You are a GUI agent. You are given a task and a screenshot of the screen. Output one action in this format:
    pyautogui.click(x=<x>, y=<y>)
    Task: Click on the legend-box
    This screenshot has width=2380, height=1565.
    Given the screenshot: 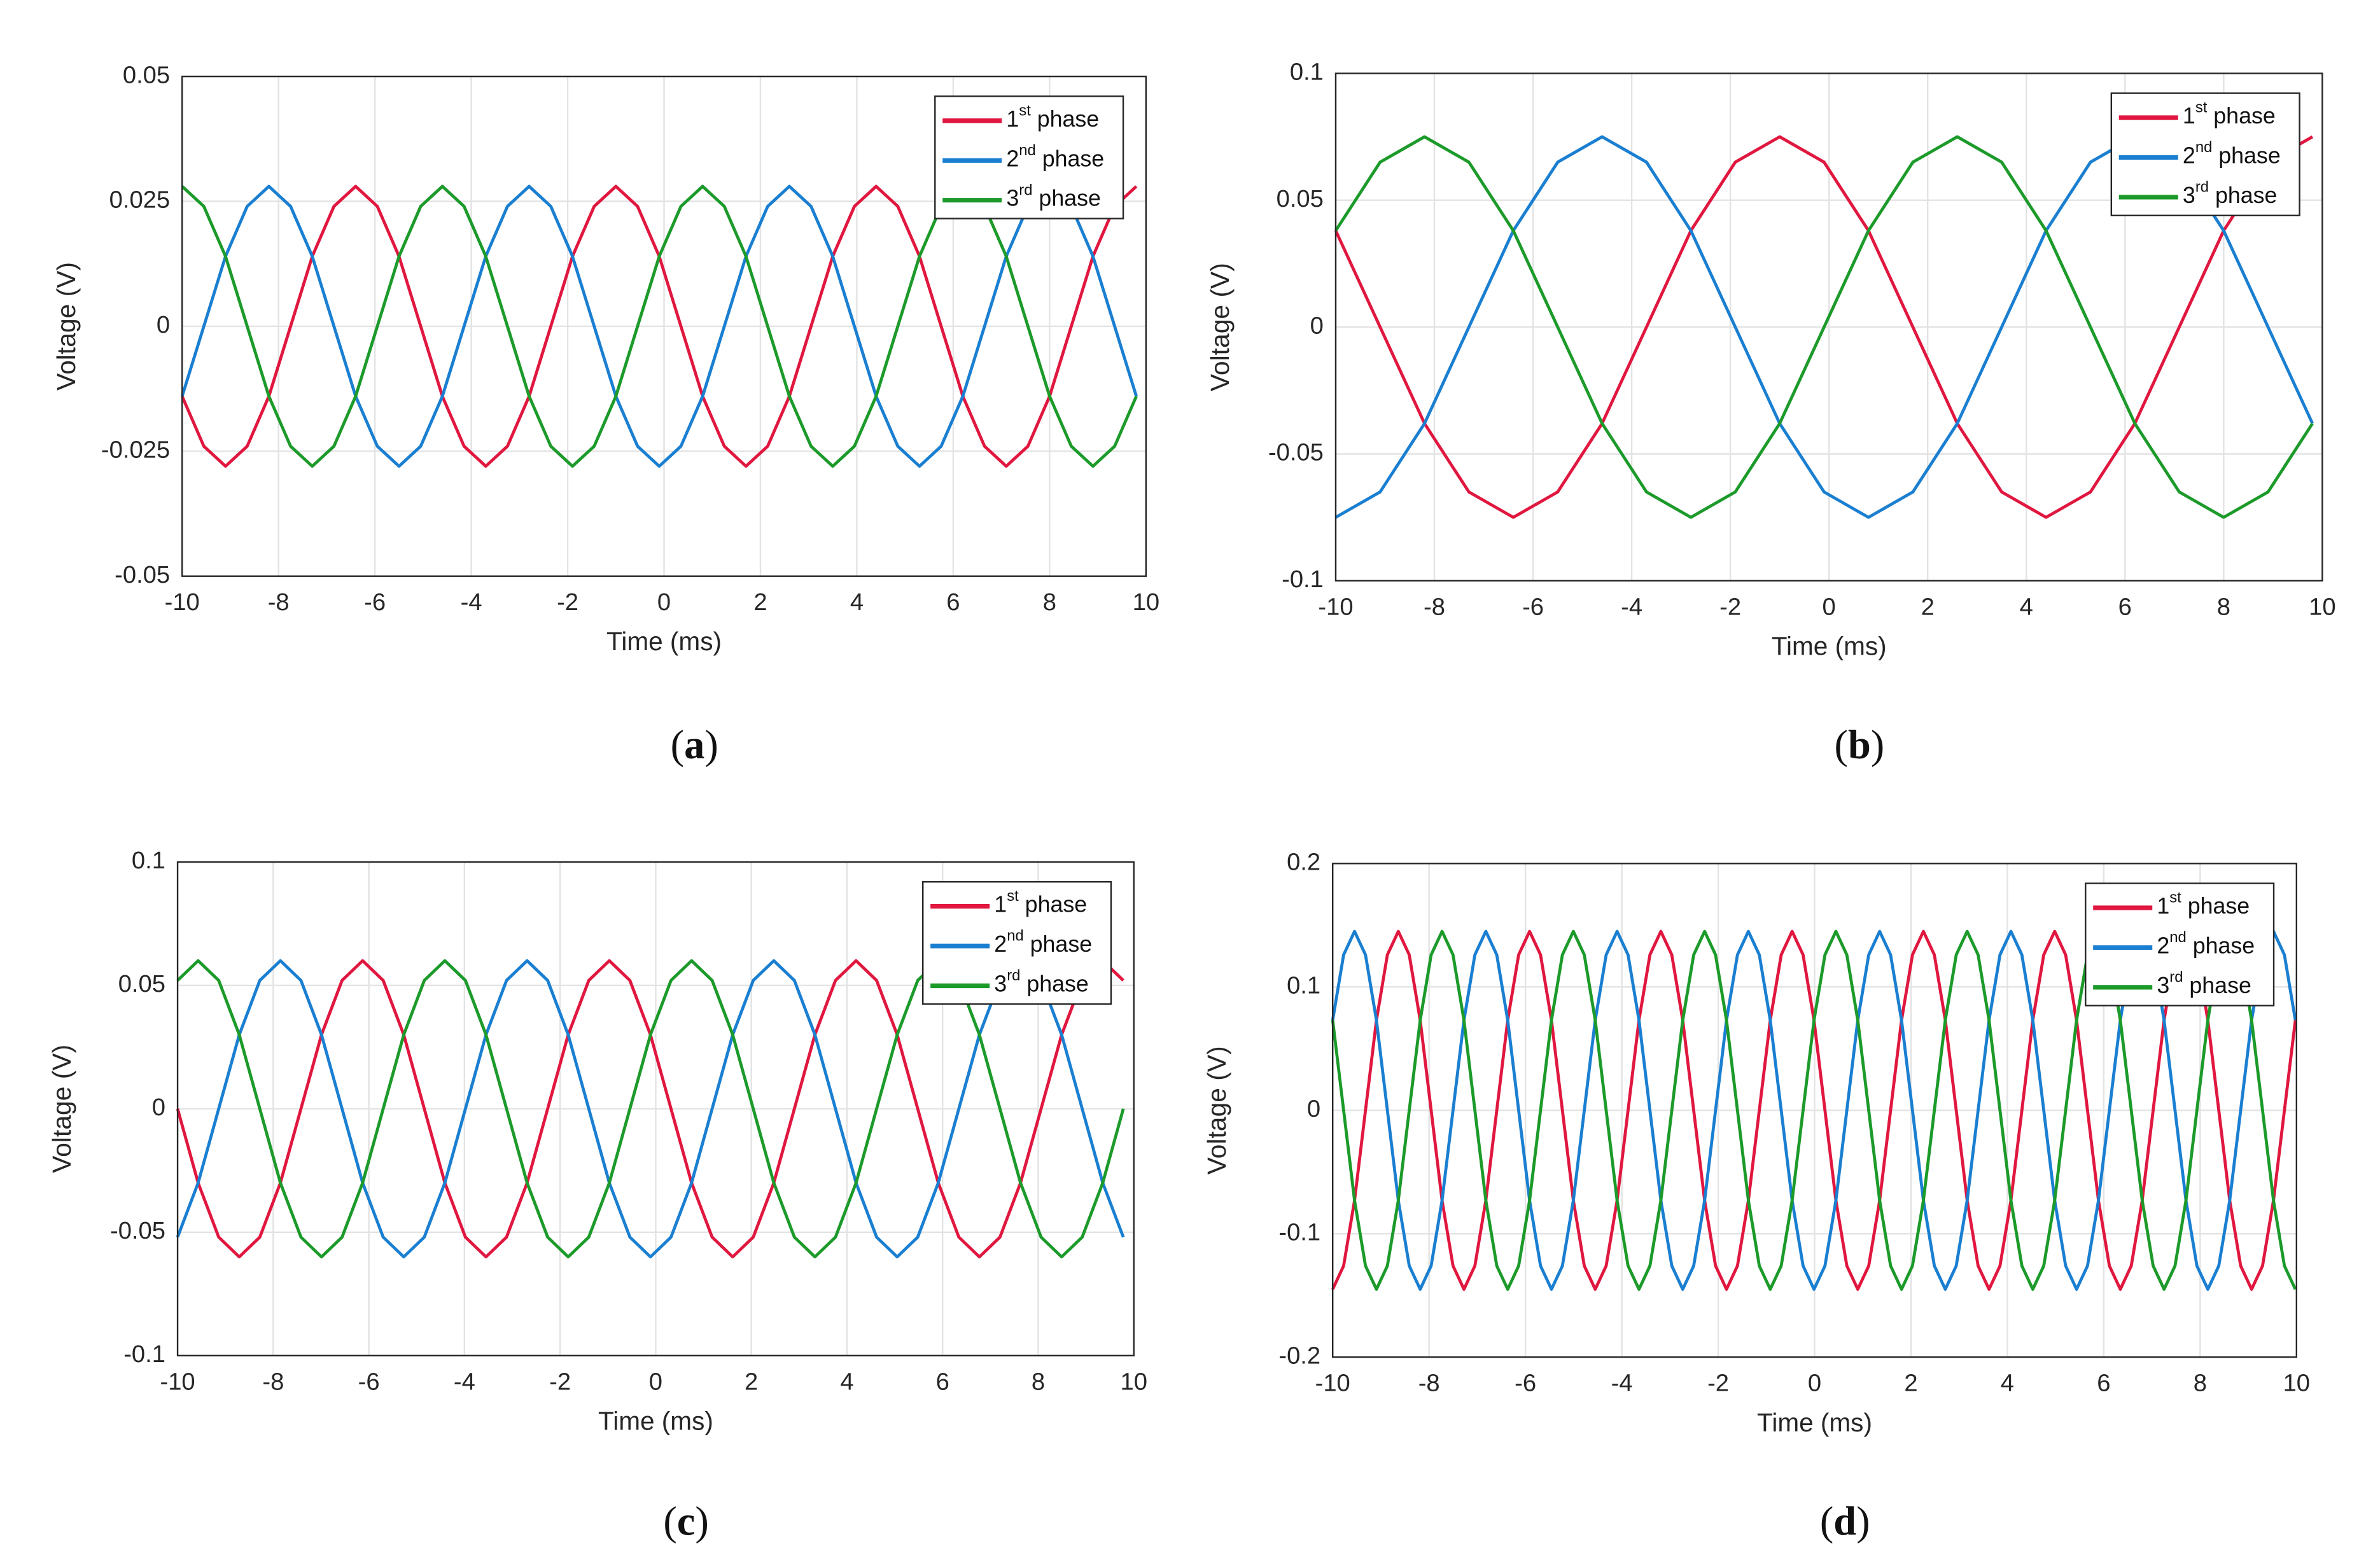 What is the action you would take?
    pyautogui.click(x=1017, y=942)
    